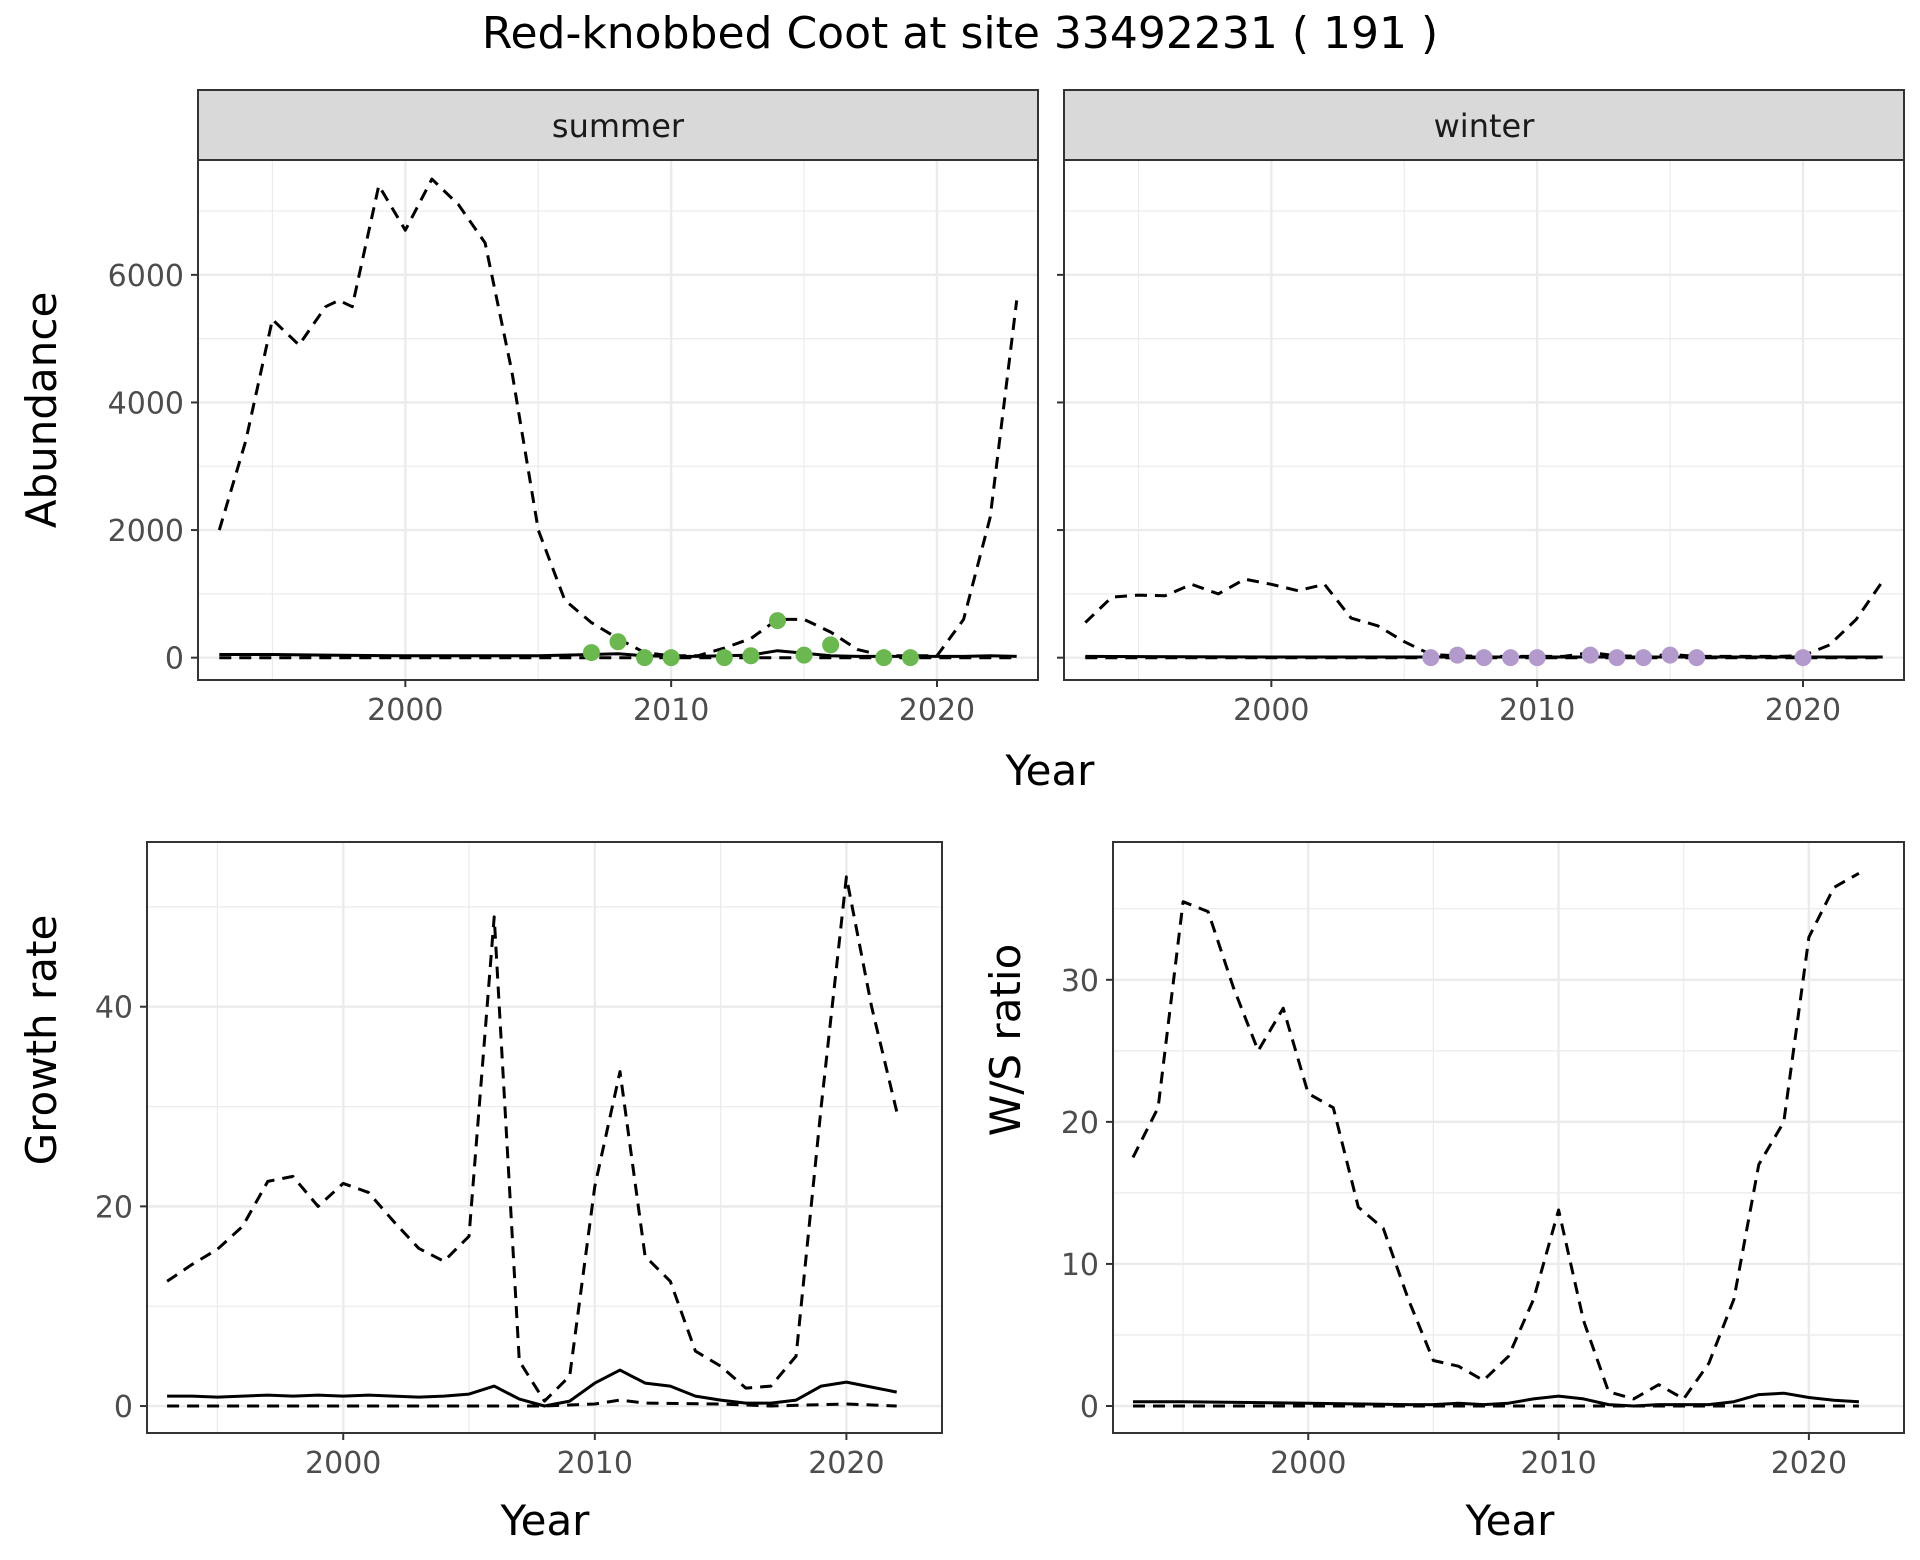 This screenshot has width=1920, height=1560. What do you see at coordinates (545, 1520) in the screenshot?
I see `growth-x-axis-title: Year` at bounding box center [545, 1520].